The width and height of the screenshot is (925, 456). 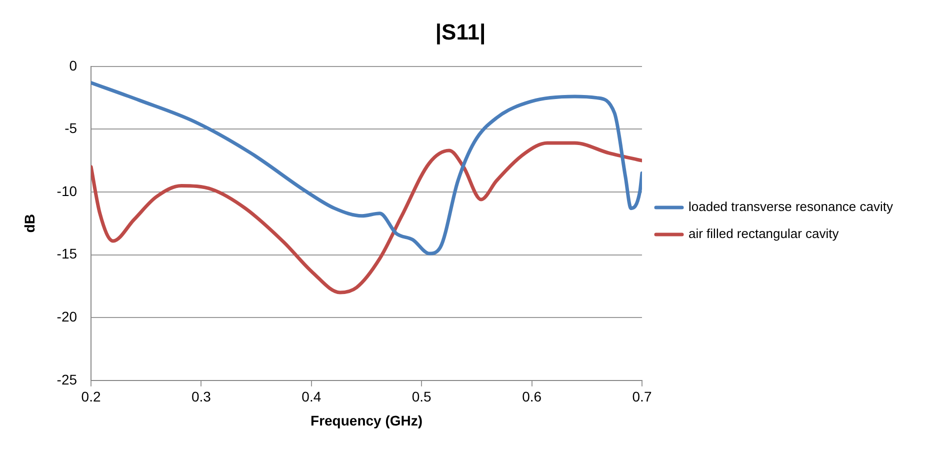 I want to click on y-tick-label: -10, so click(x=67, y=190).